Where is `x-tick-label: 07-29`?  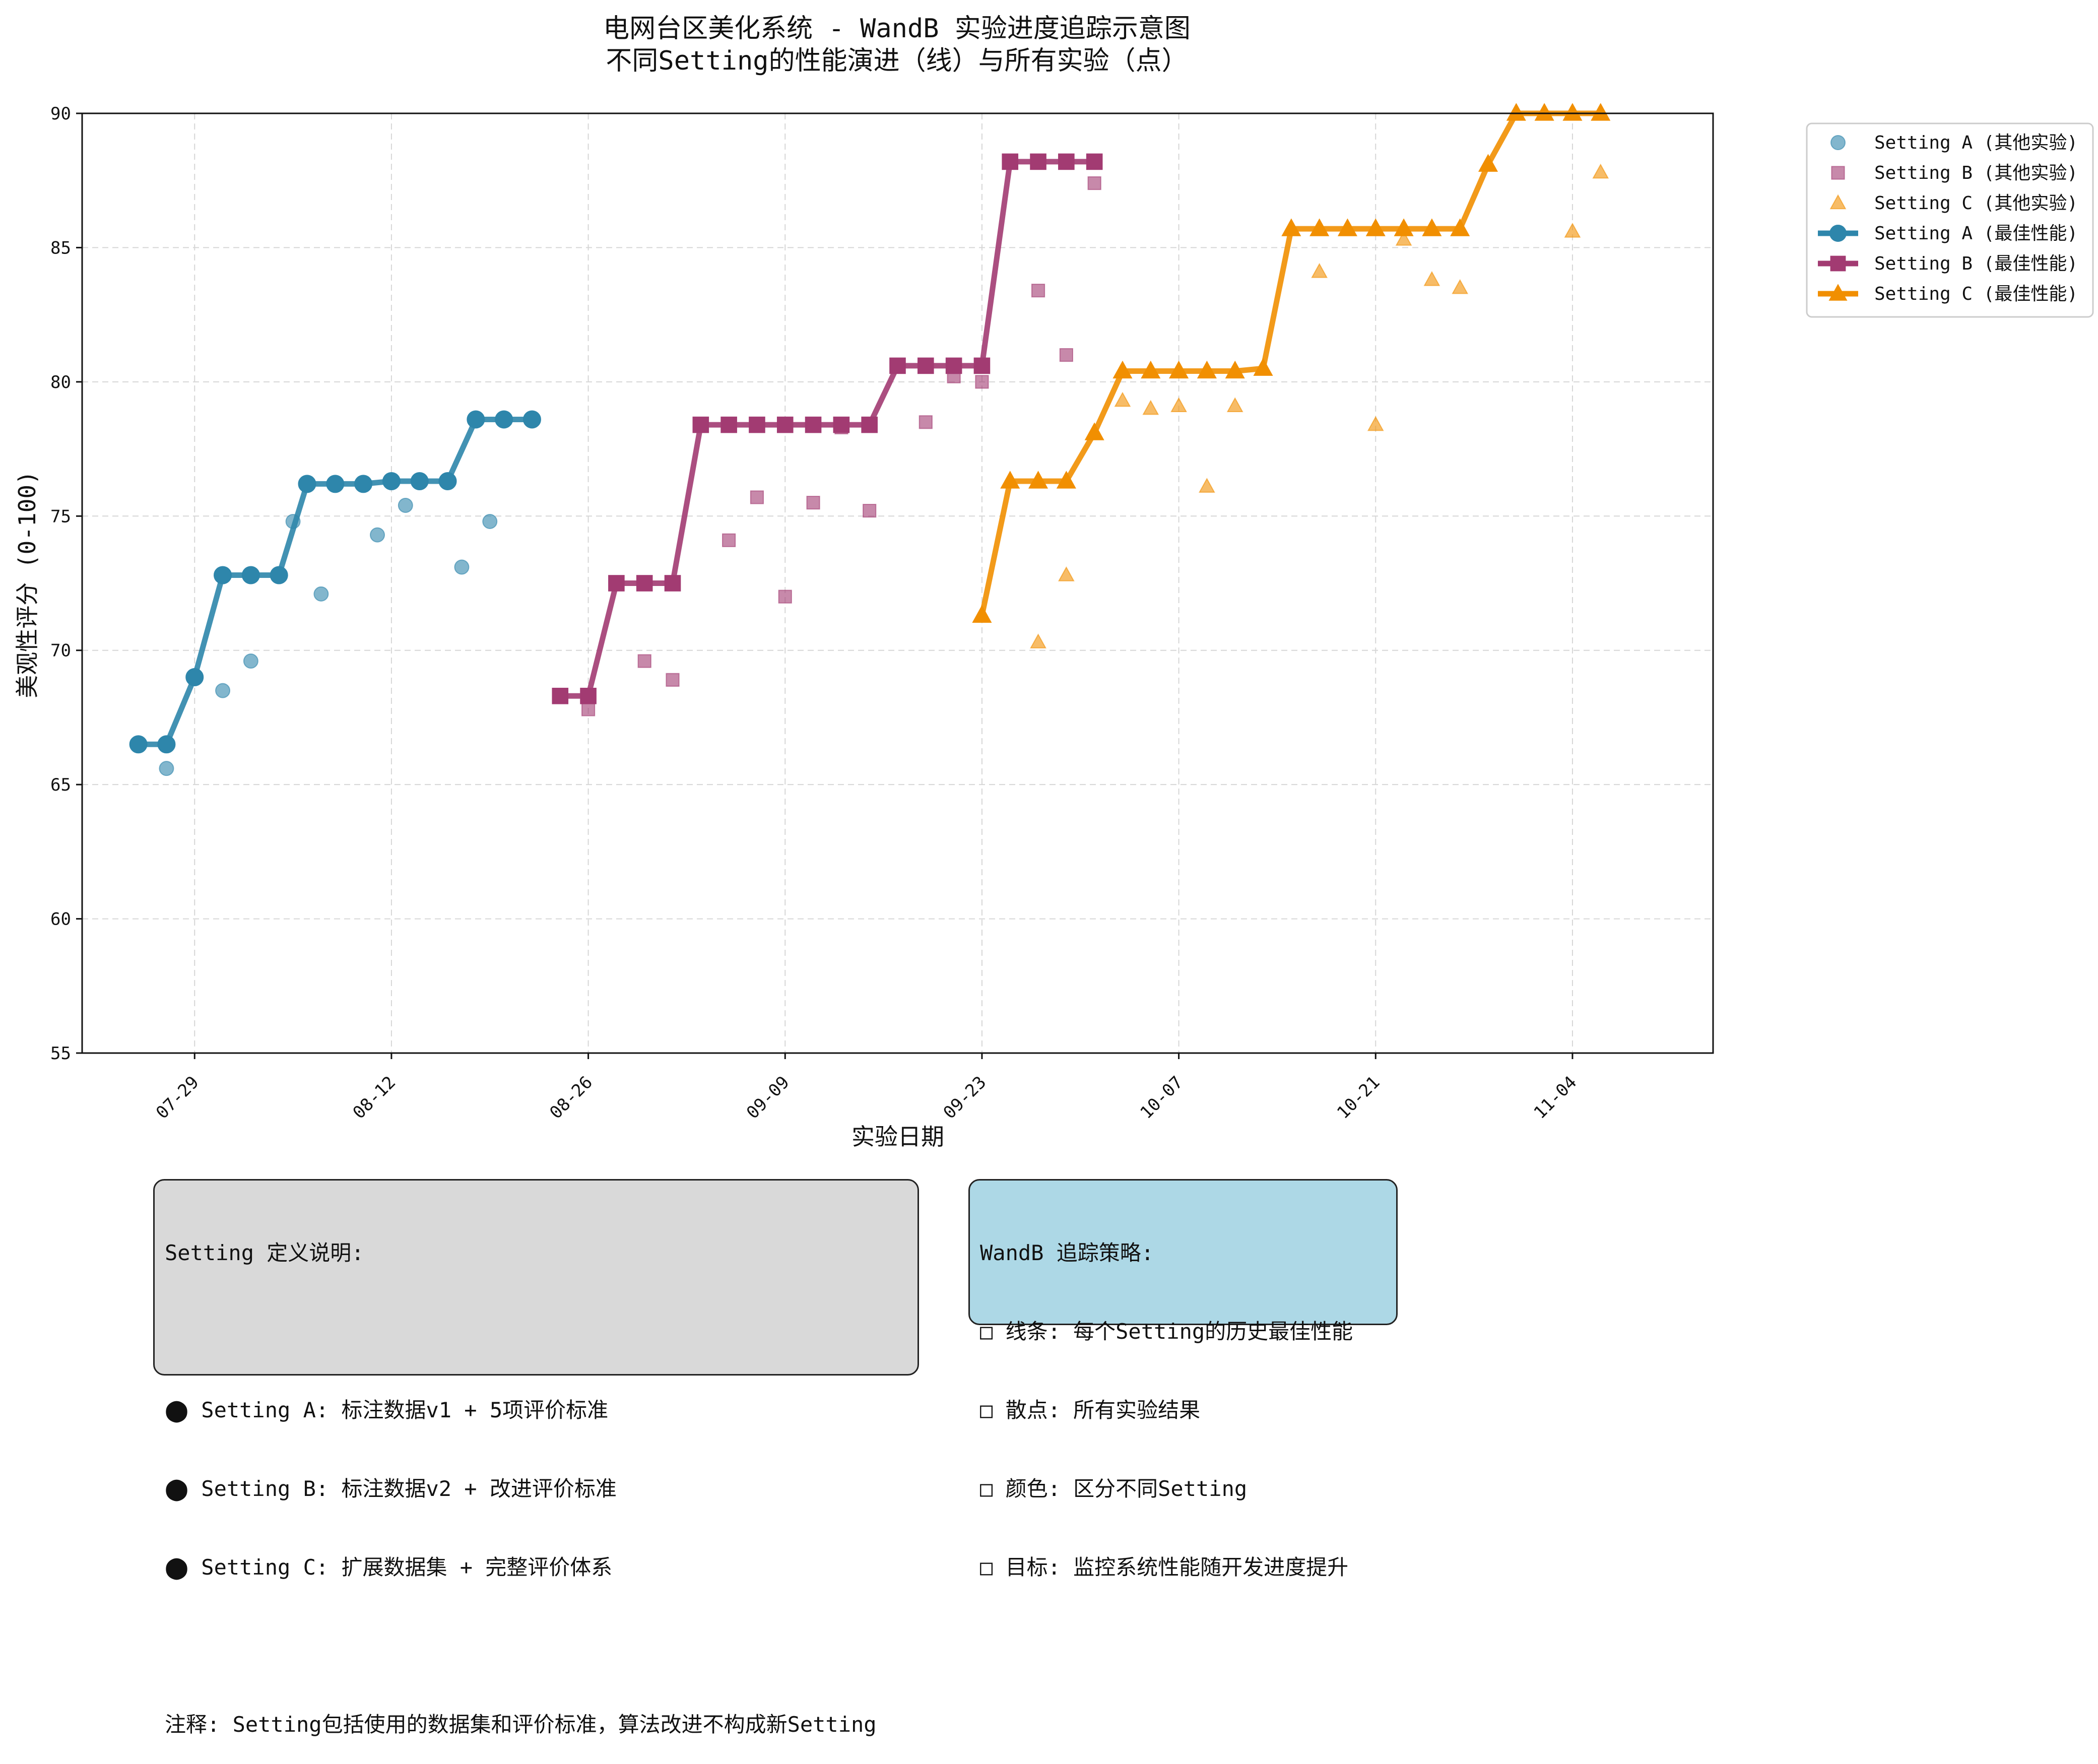 x-tick-label: 07-29 is located at coordinates (177, 1097).